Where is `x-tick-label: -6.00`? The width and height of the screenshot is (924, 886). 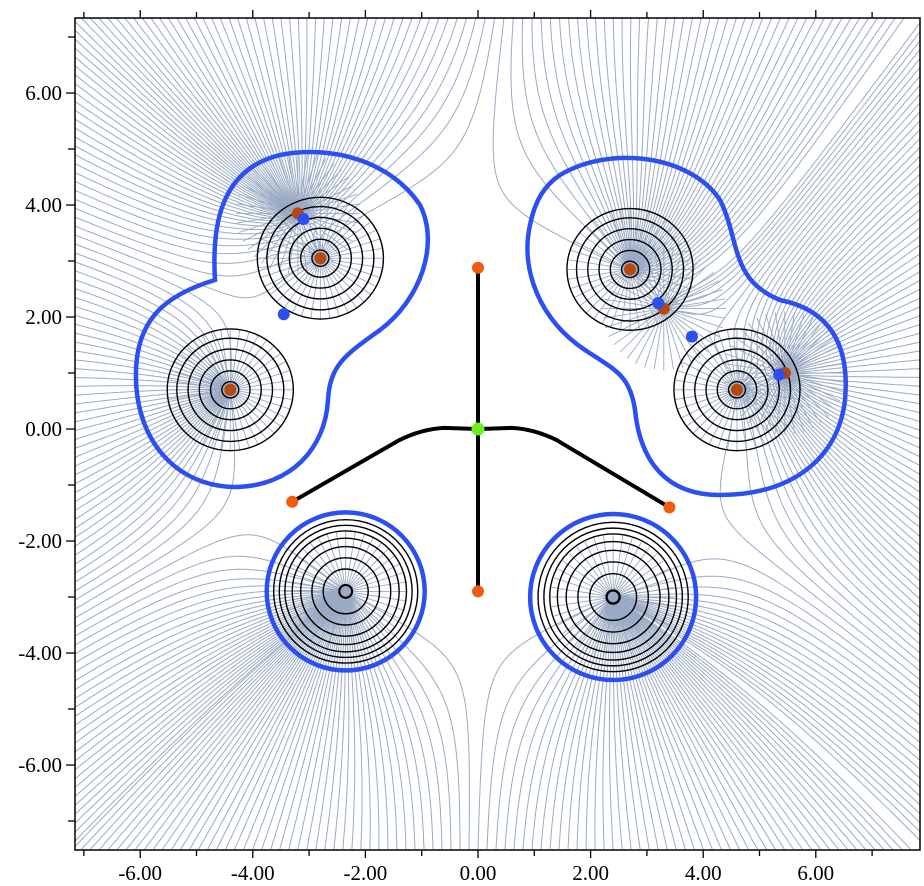
x-tick-label: -6.00 is located at coordinates (140, 873).